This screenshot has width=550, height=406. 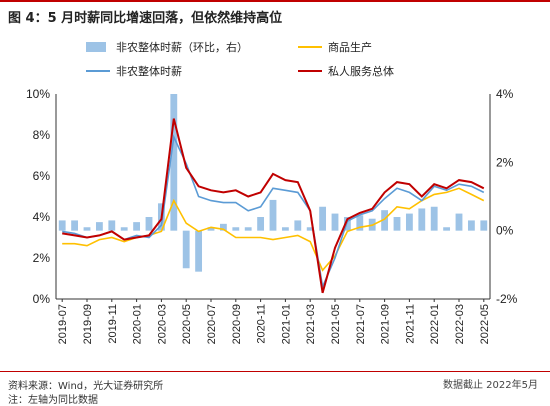 What do you see at coordinates (386, 324) in the screenshot?
I see `x-tick-label: 2021-09` at bounding box center [386, 324].